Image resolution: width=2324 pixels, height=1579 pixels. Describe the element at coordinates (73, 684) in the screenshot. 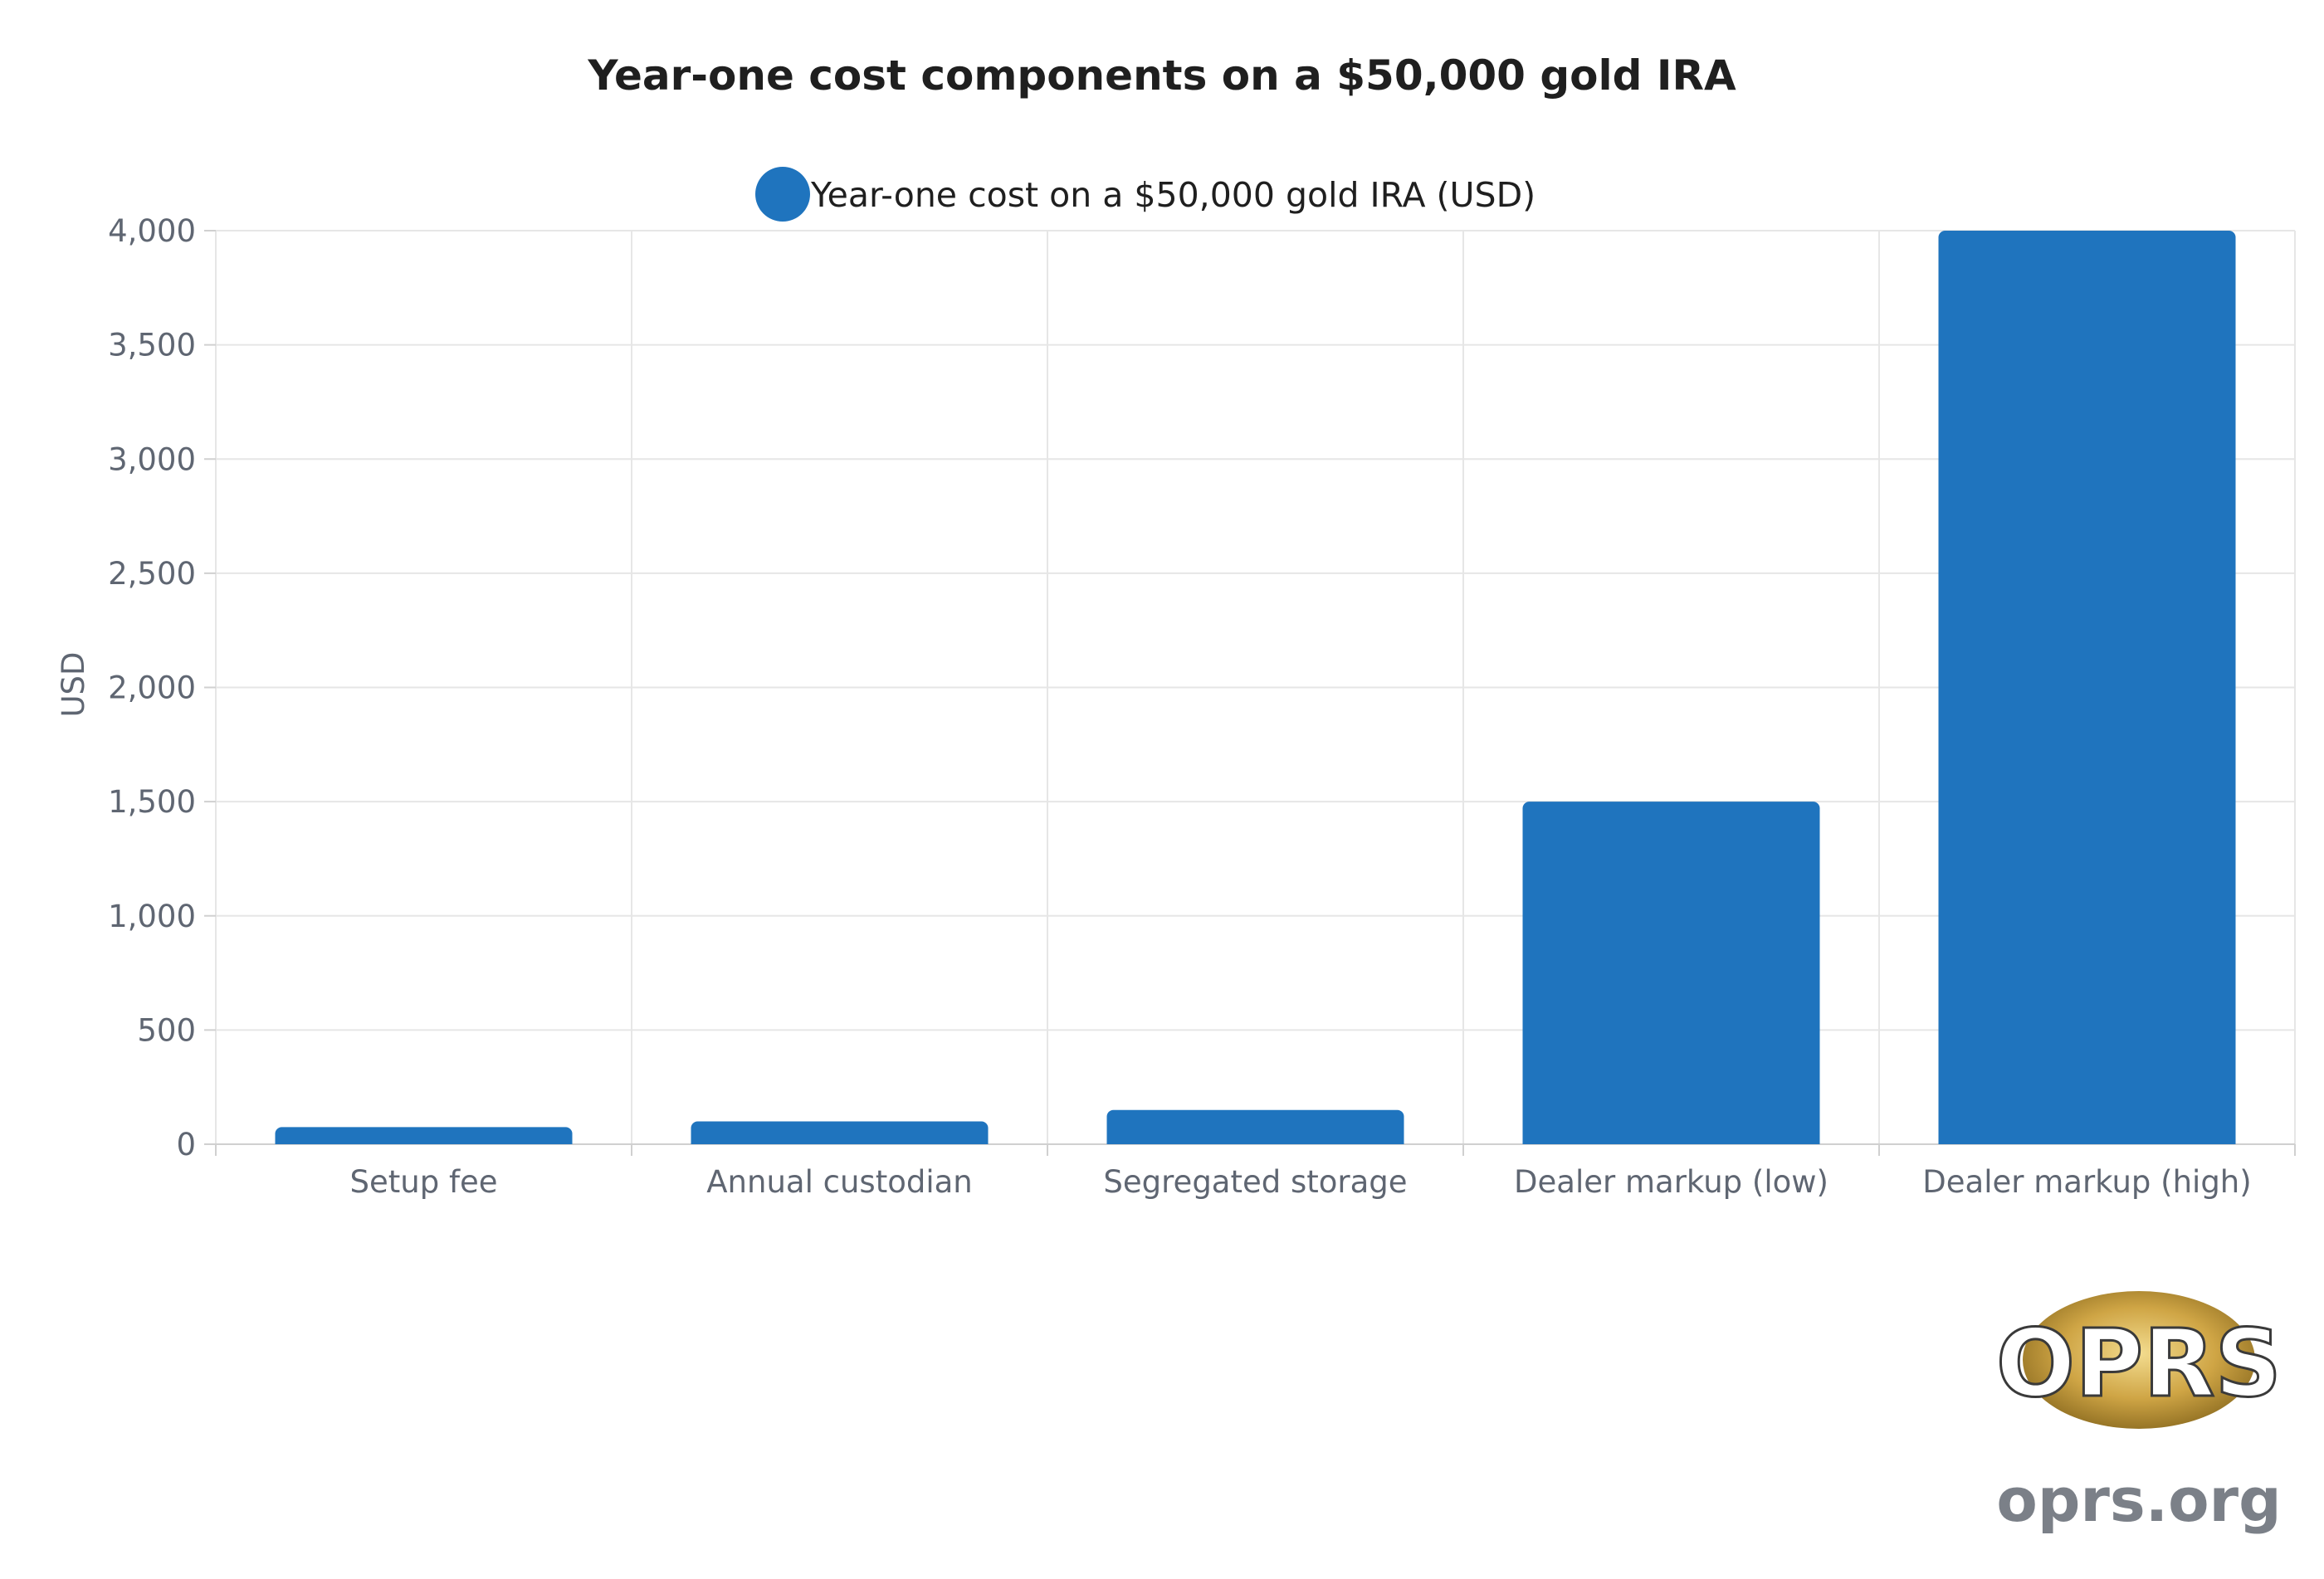

I see `y-axis-label: USD` at that location.